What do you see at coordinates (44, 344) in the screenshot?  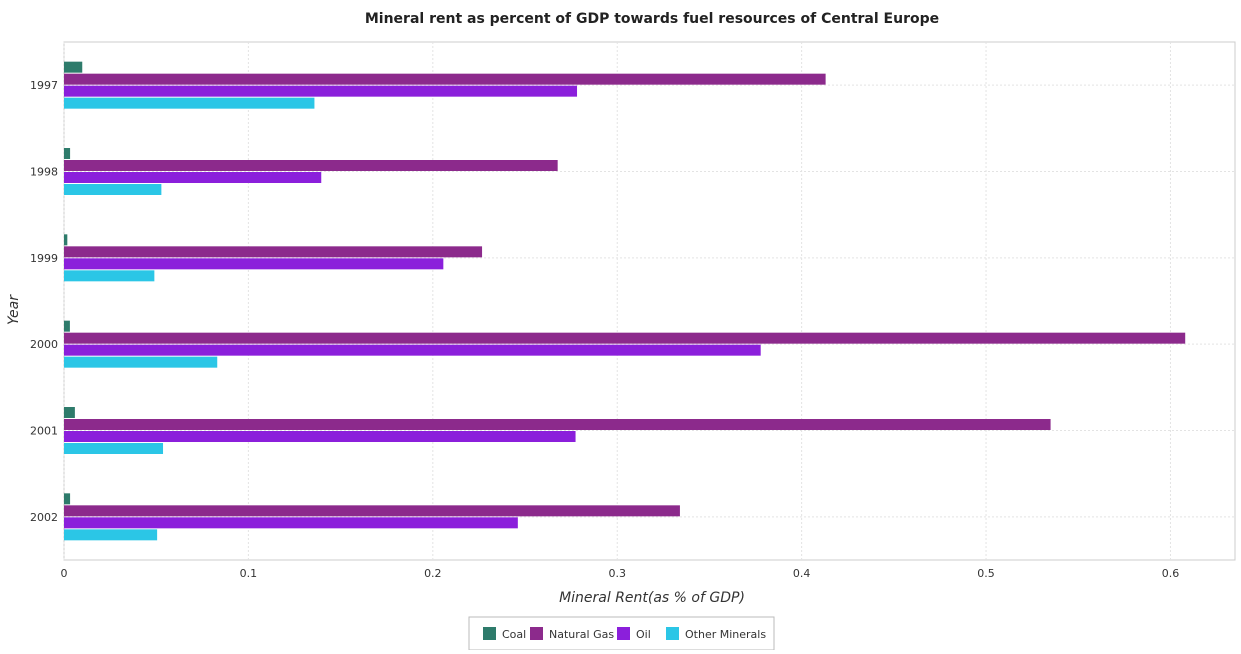 I see `y-tick-label: 2000` at bounding box center [44, 344].